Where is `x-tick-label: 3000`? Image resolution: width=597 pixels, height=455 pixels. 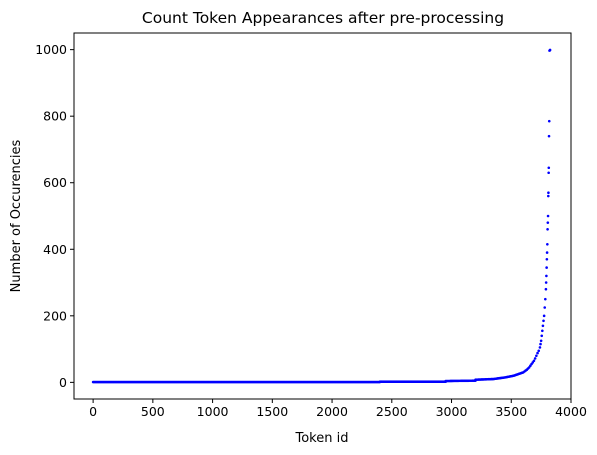 x-tick-label: 3000 is located at coordinates (452, 411).